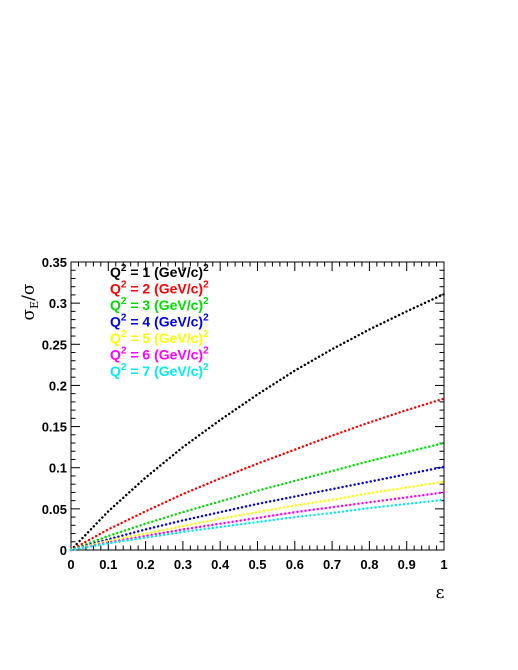 Image resolution: width=518 pixels, height=670 pixels. Describe the element at coordinates (29, 292) in the screenshot. I see `y-label-tail: /σ` at that location.